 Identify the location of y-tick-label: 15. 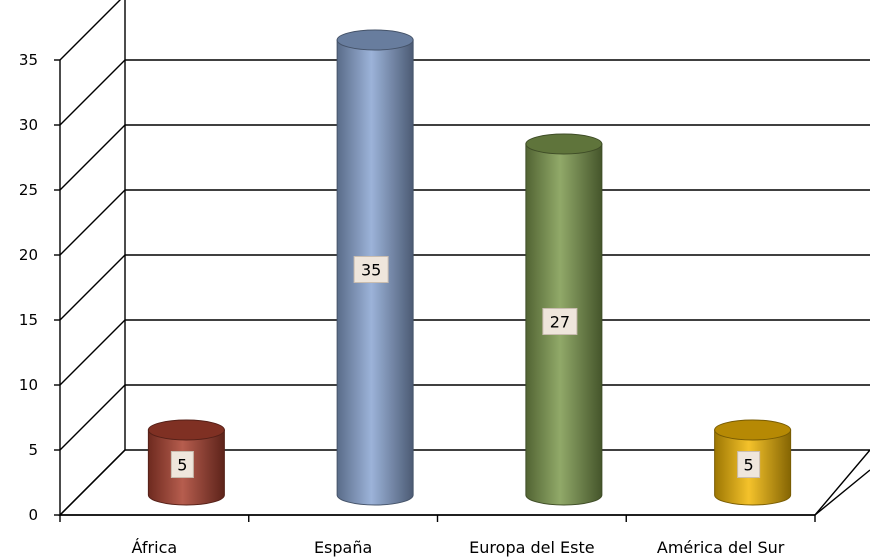
(28, 320).